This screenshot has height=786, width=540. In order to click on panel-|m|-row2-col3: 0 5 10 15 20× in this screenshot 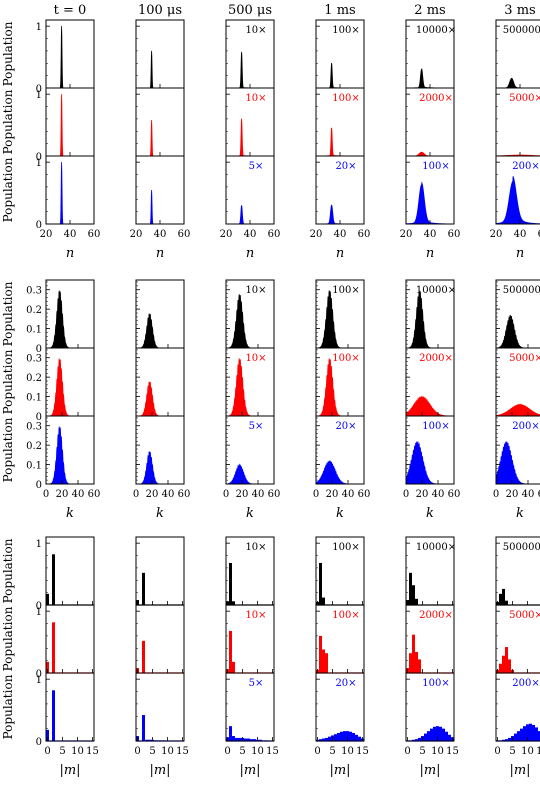, I will do `click(341, 714)`.